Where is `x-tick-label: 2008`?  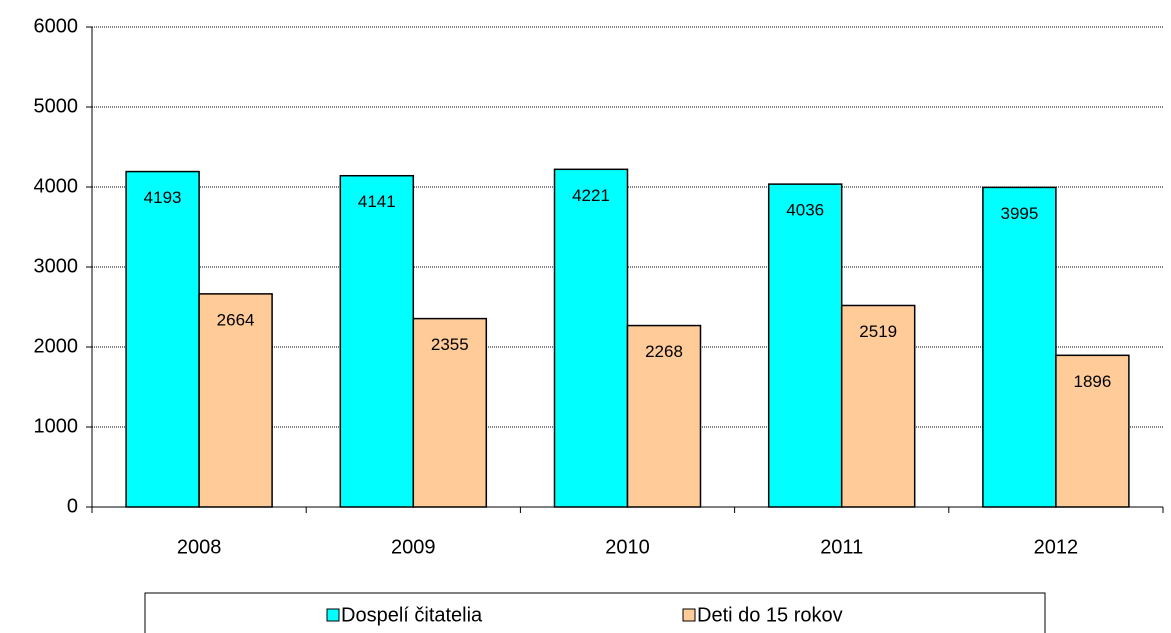
x-tick-label: 2008 is located at coordinates (199, 547).